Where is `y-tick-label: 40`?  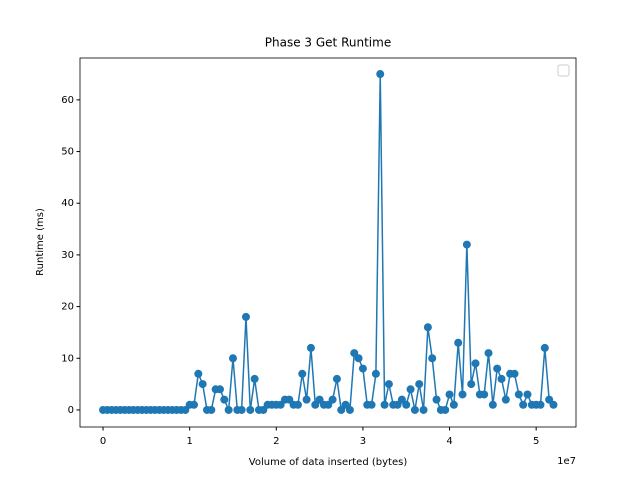
y-tick-label: 40 is located at coordinates (67, 203).